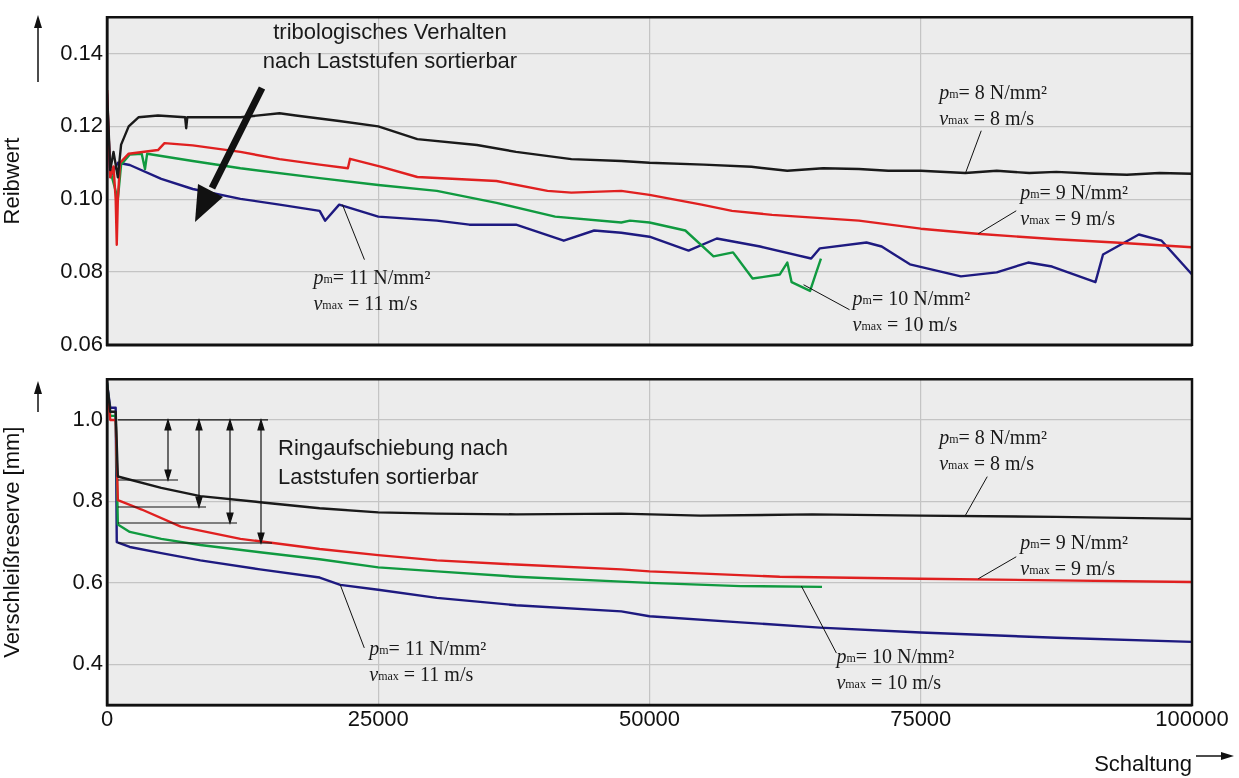  Describe the element at coordinates (81, 271) in the screenshot. I see `y-tick-label: 0.08` at that location.